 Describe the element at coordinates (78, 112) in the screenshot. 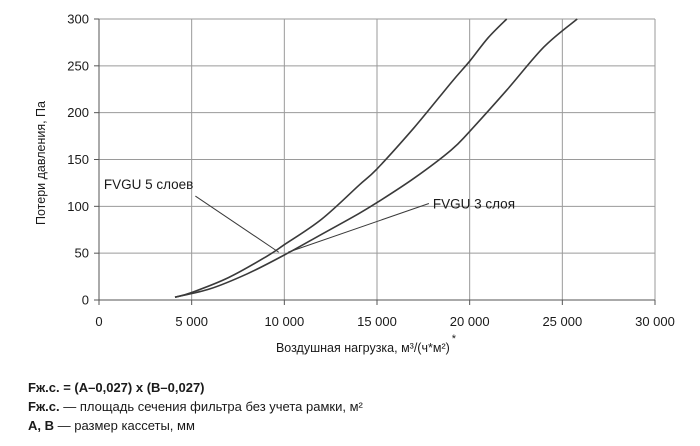

I see `y-tick-label: 200` at that location.